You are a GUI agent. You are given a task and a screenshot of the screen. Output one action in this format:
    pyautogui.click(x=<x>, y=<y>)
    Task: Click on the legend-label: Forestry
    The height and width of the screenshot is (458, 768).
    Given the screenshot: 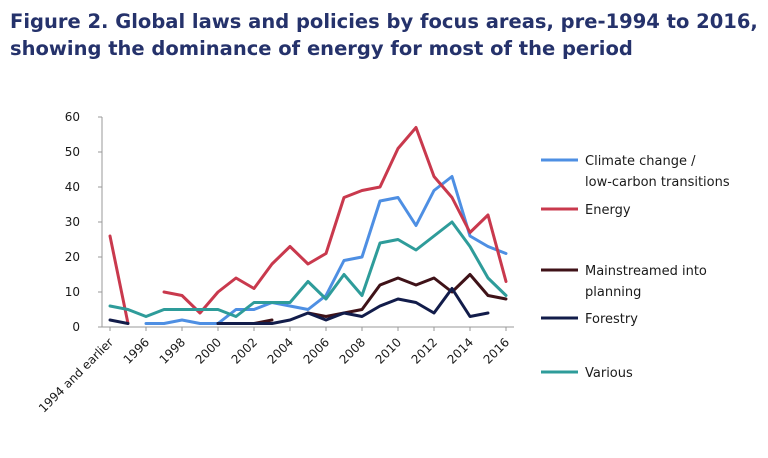 What is the action you would take?
    pyautogui.click(x=611, y=319)
    